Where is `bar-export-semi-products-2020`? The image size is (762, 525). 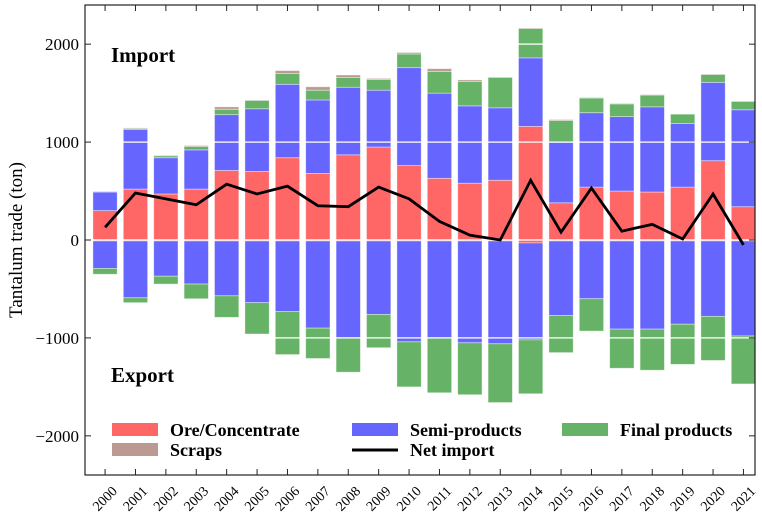 bar-export-semi-products-2020 is located at coordinates (713, 278).